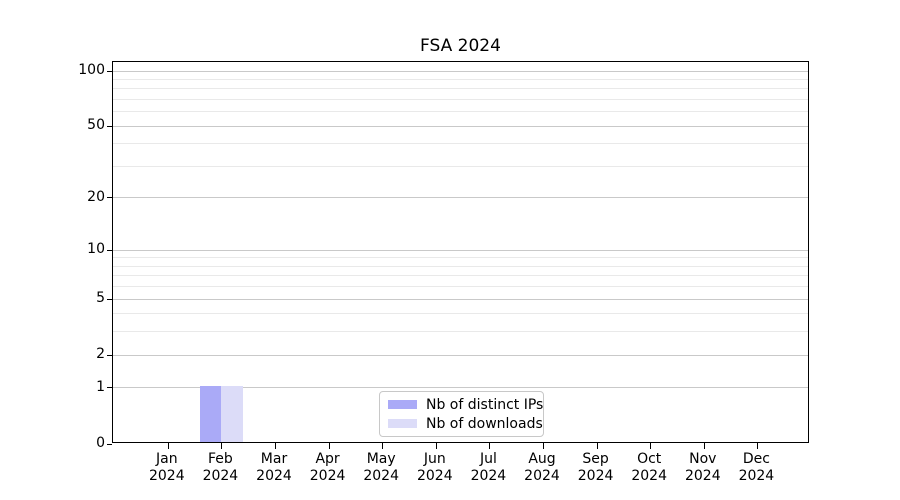 Image resolution: width=900 pixels, height=500 pixels. I want to click on legend-label-downloads: Nb of downloads, so click(484, 423).